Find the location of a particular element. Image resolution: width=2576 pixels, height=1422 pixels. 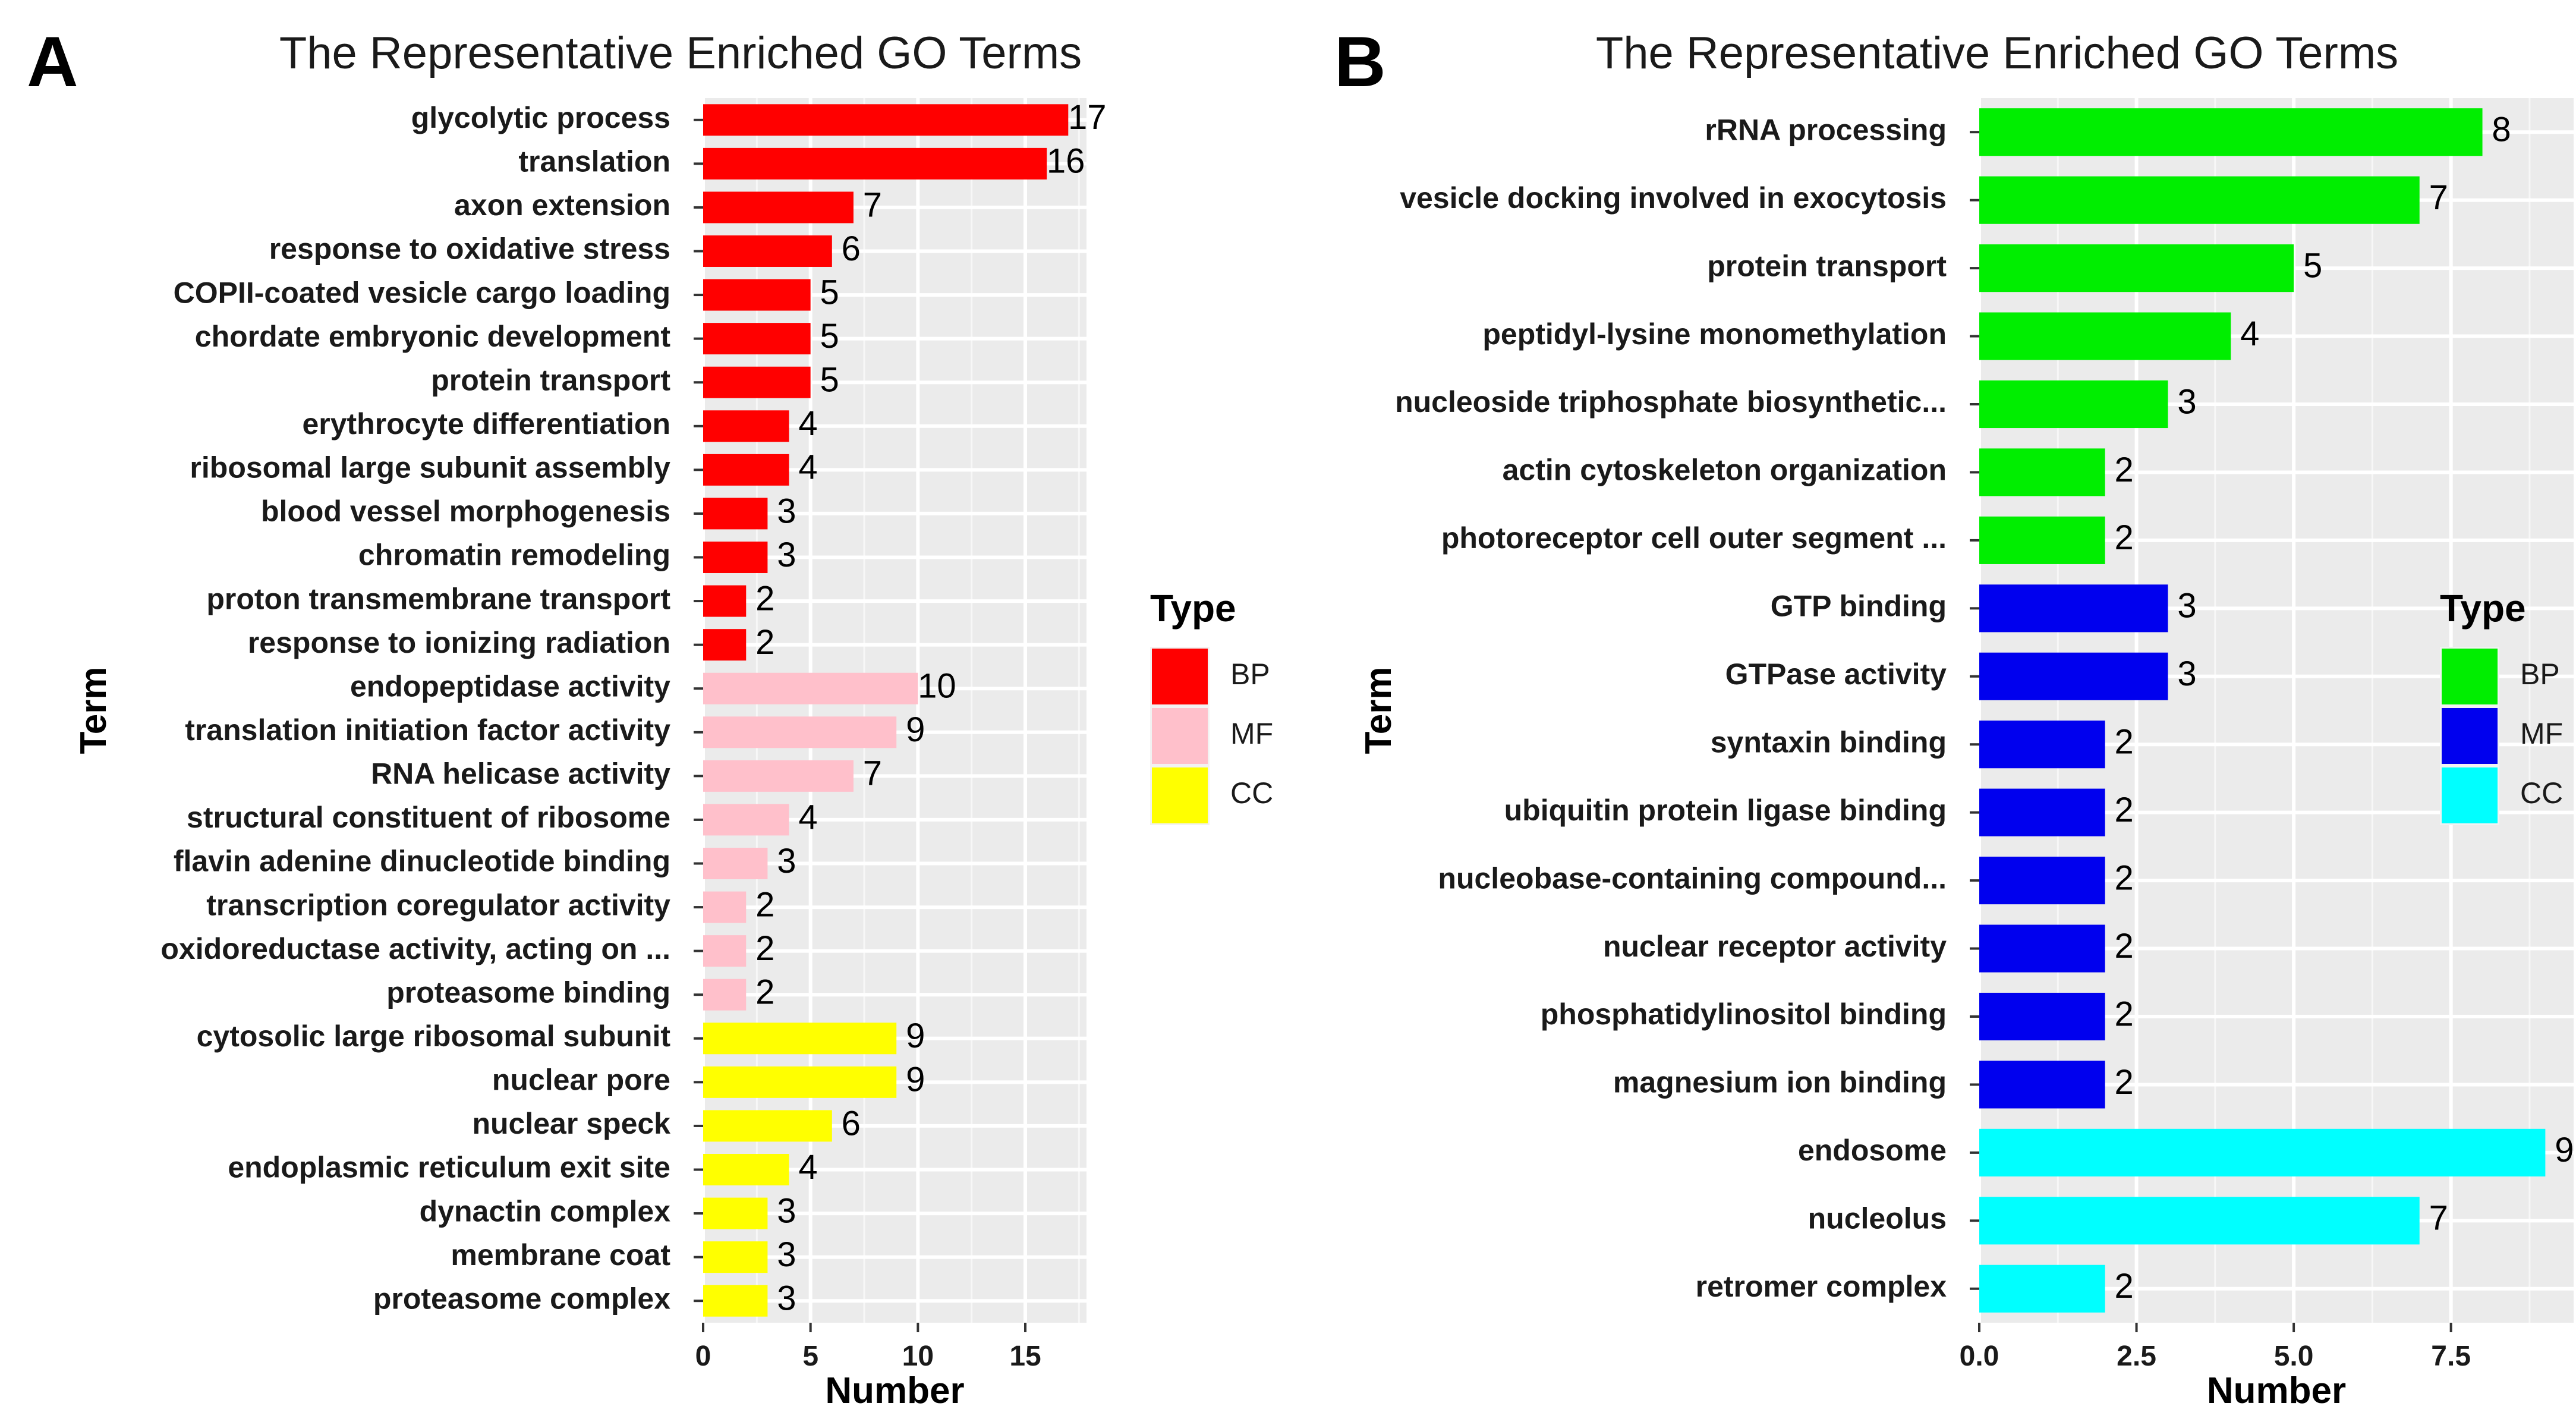

term-label: translation is located at coordinates (594, 161).